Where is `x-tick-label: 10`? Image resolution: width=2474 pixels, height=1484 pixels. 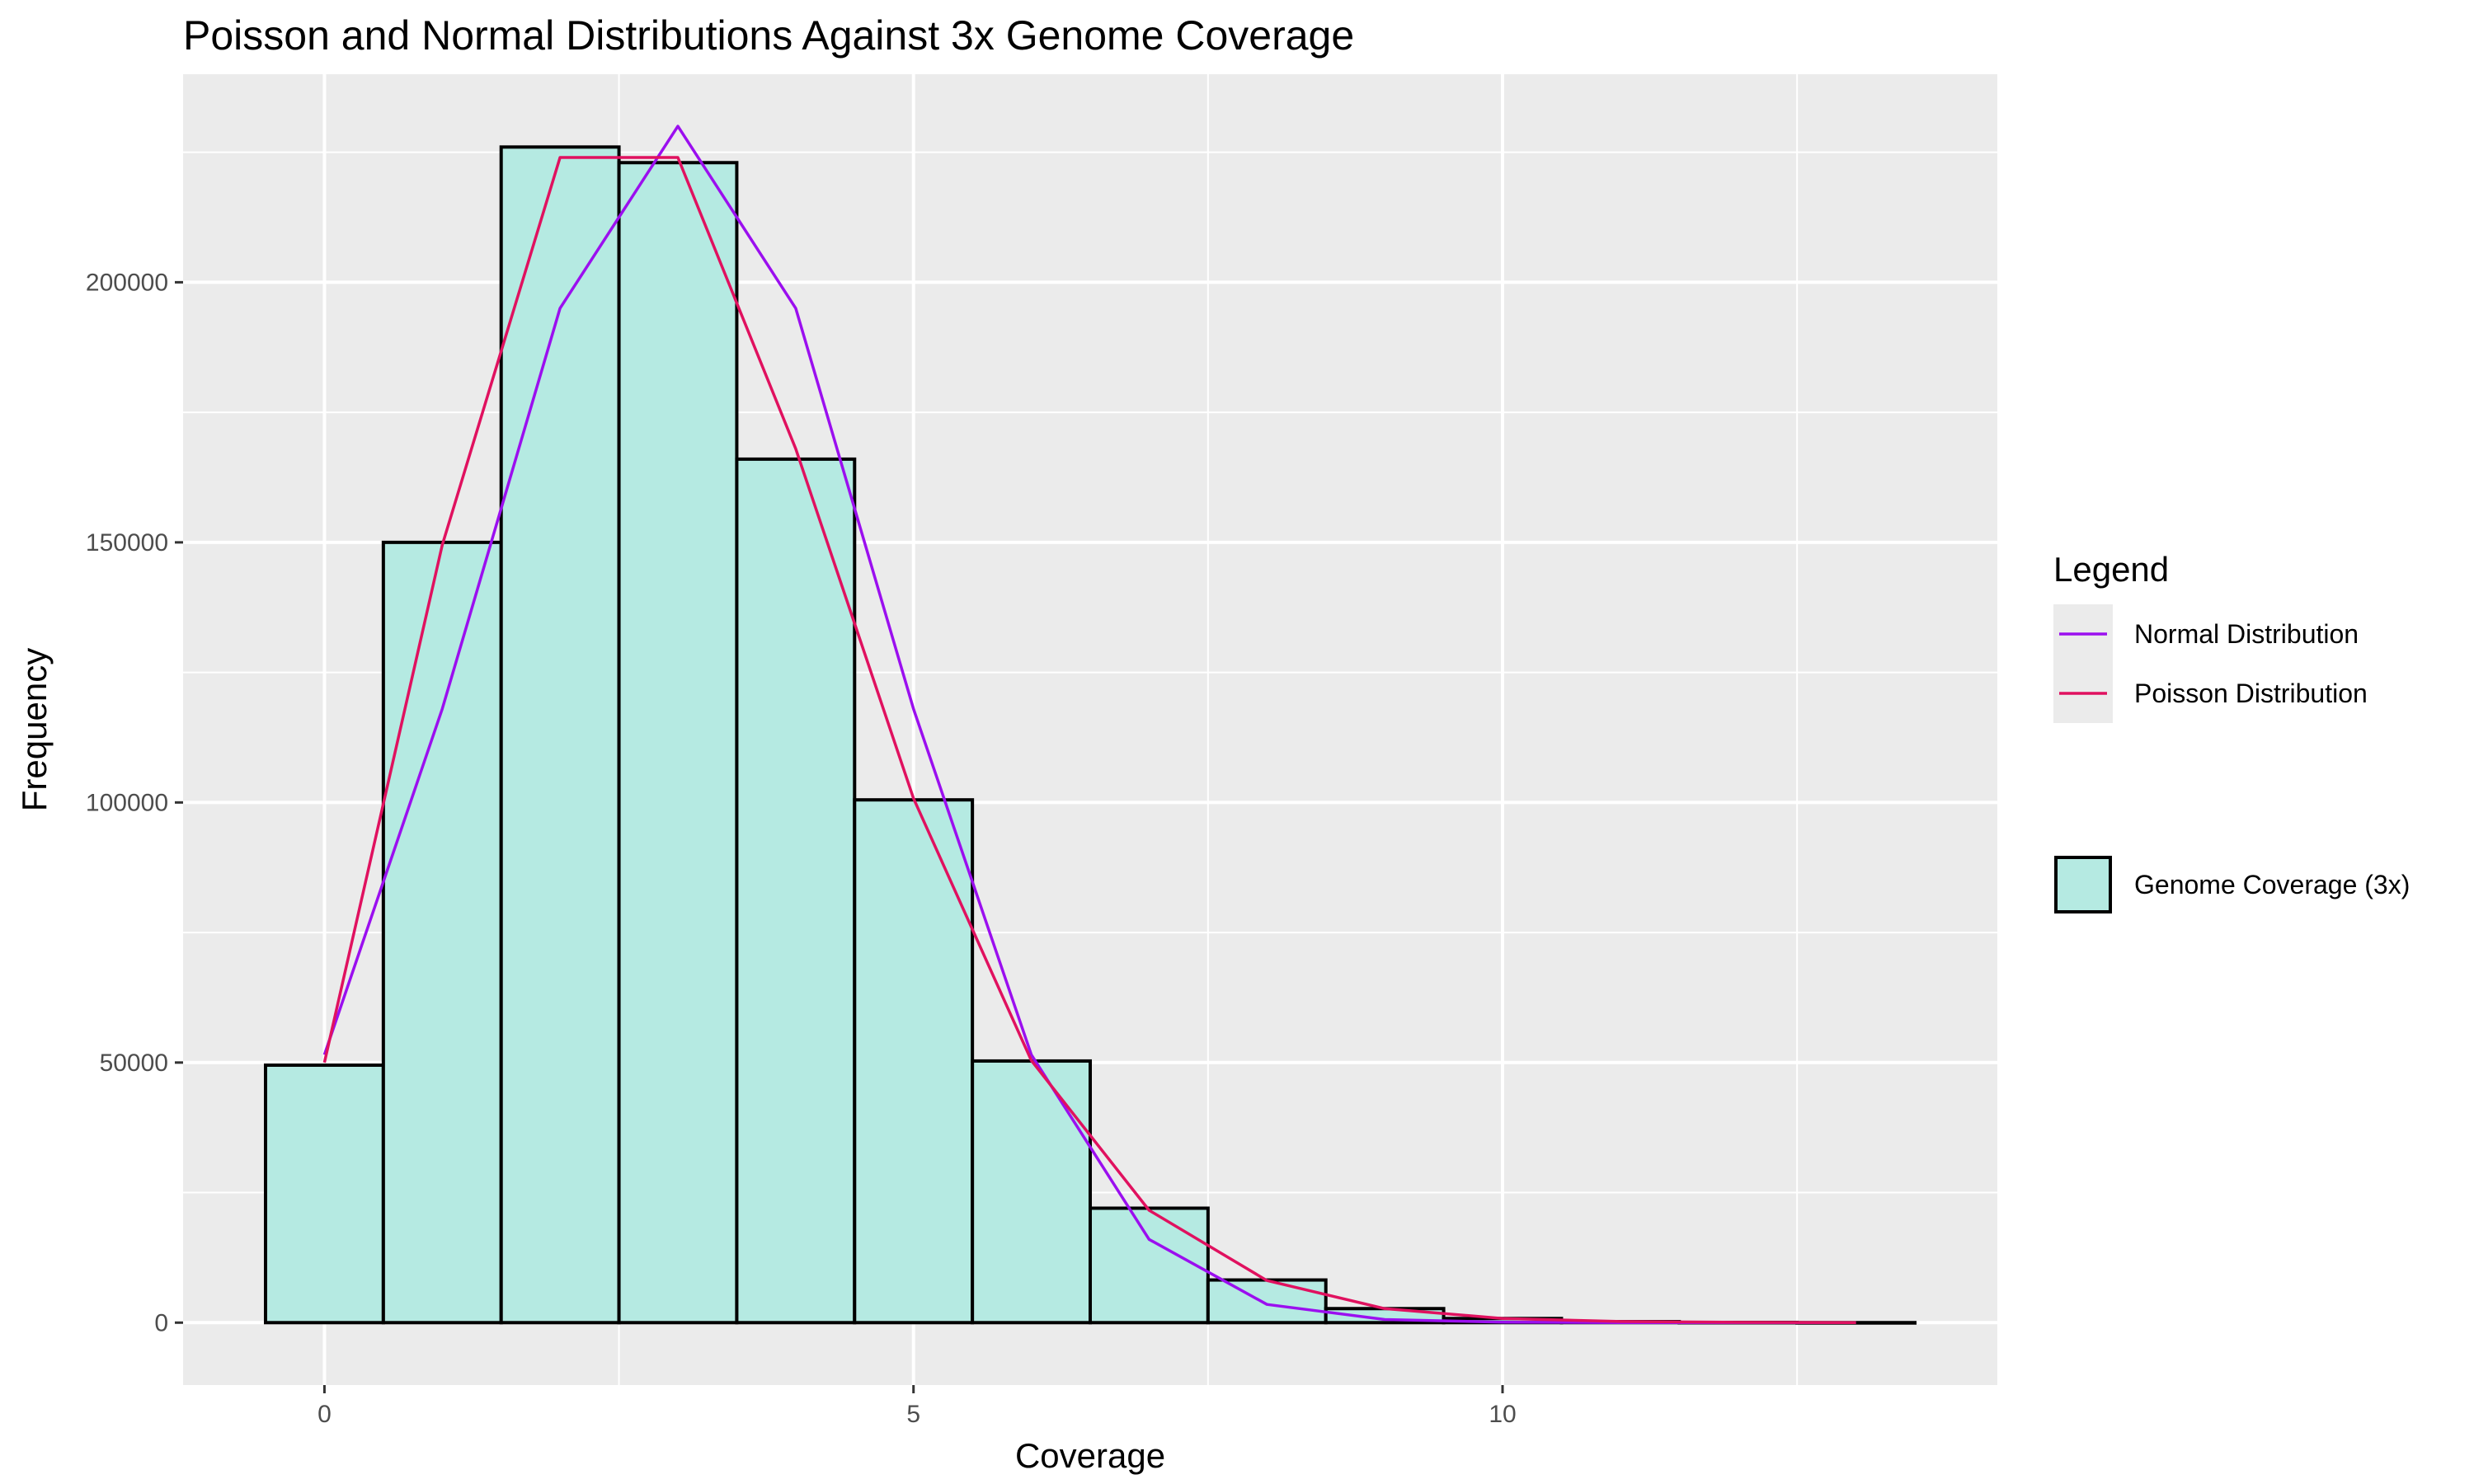 x-tick-label: 10 is located at coordinates (1502, 1414).